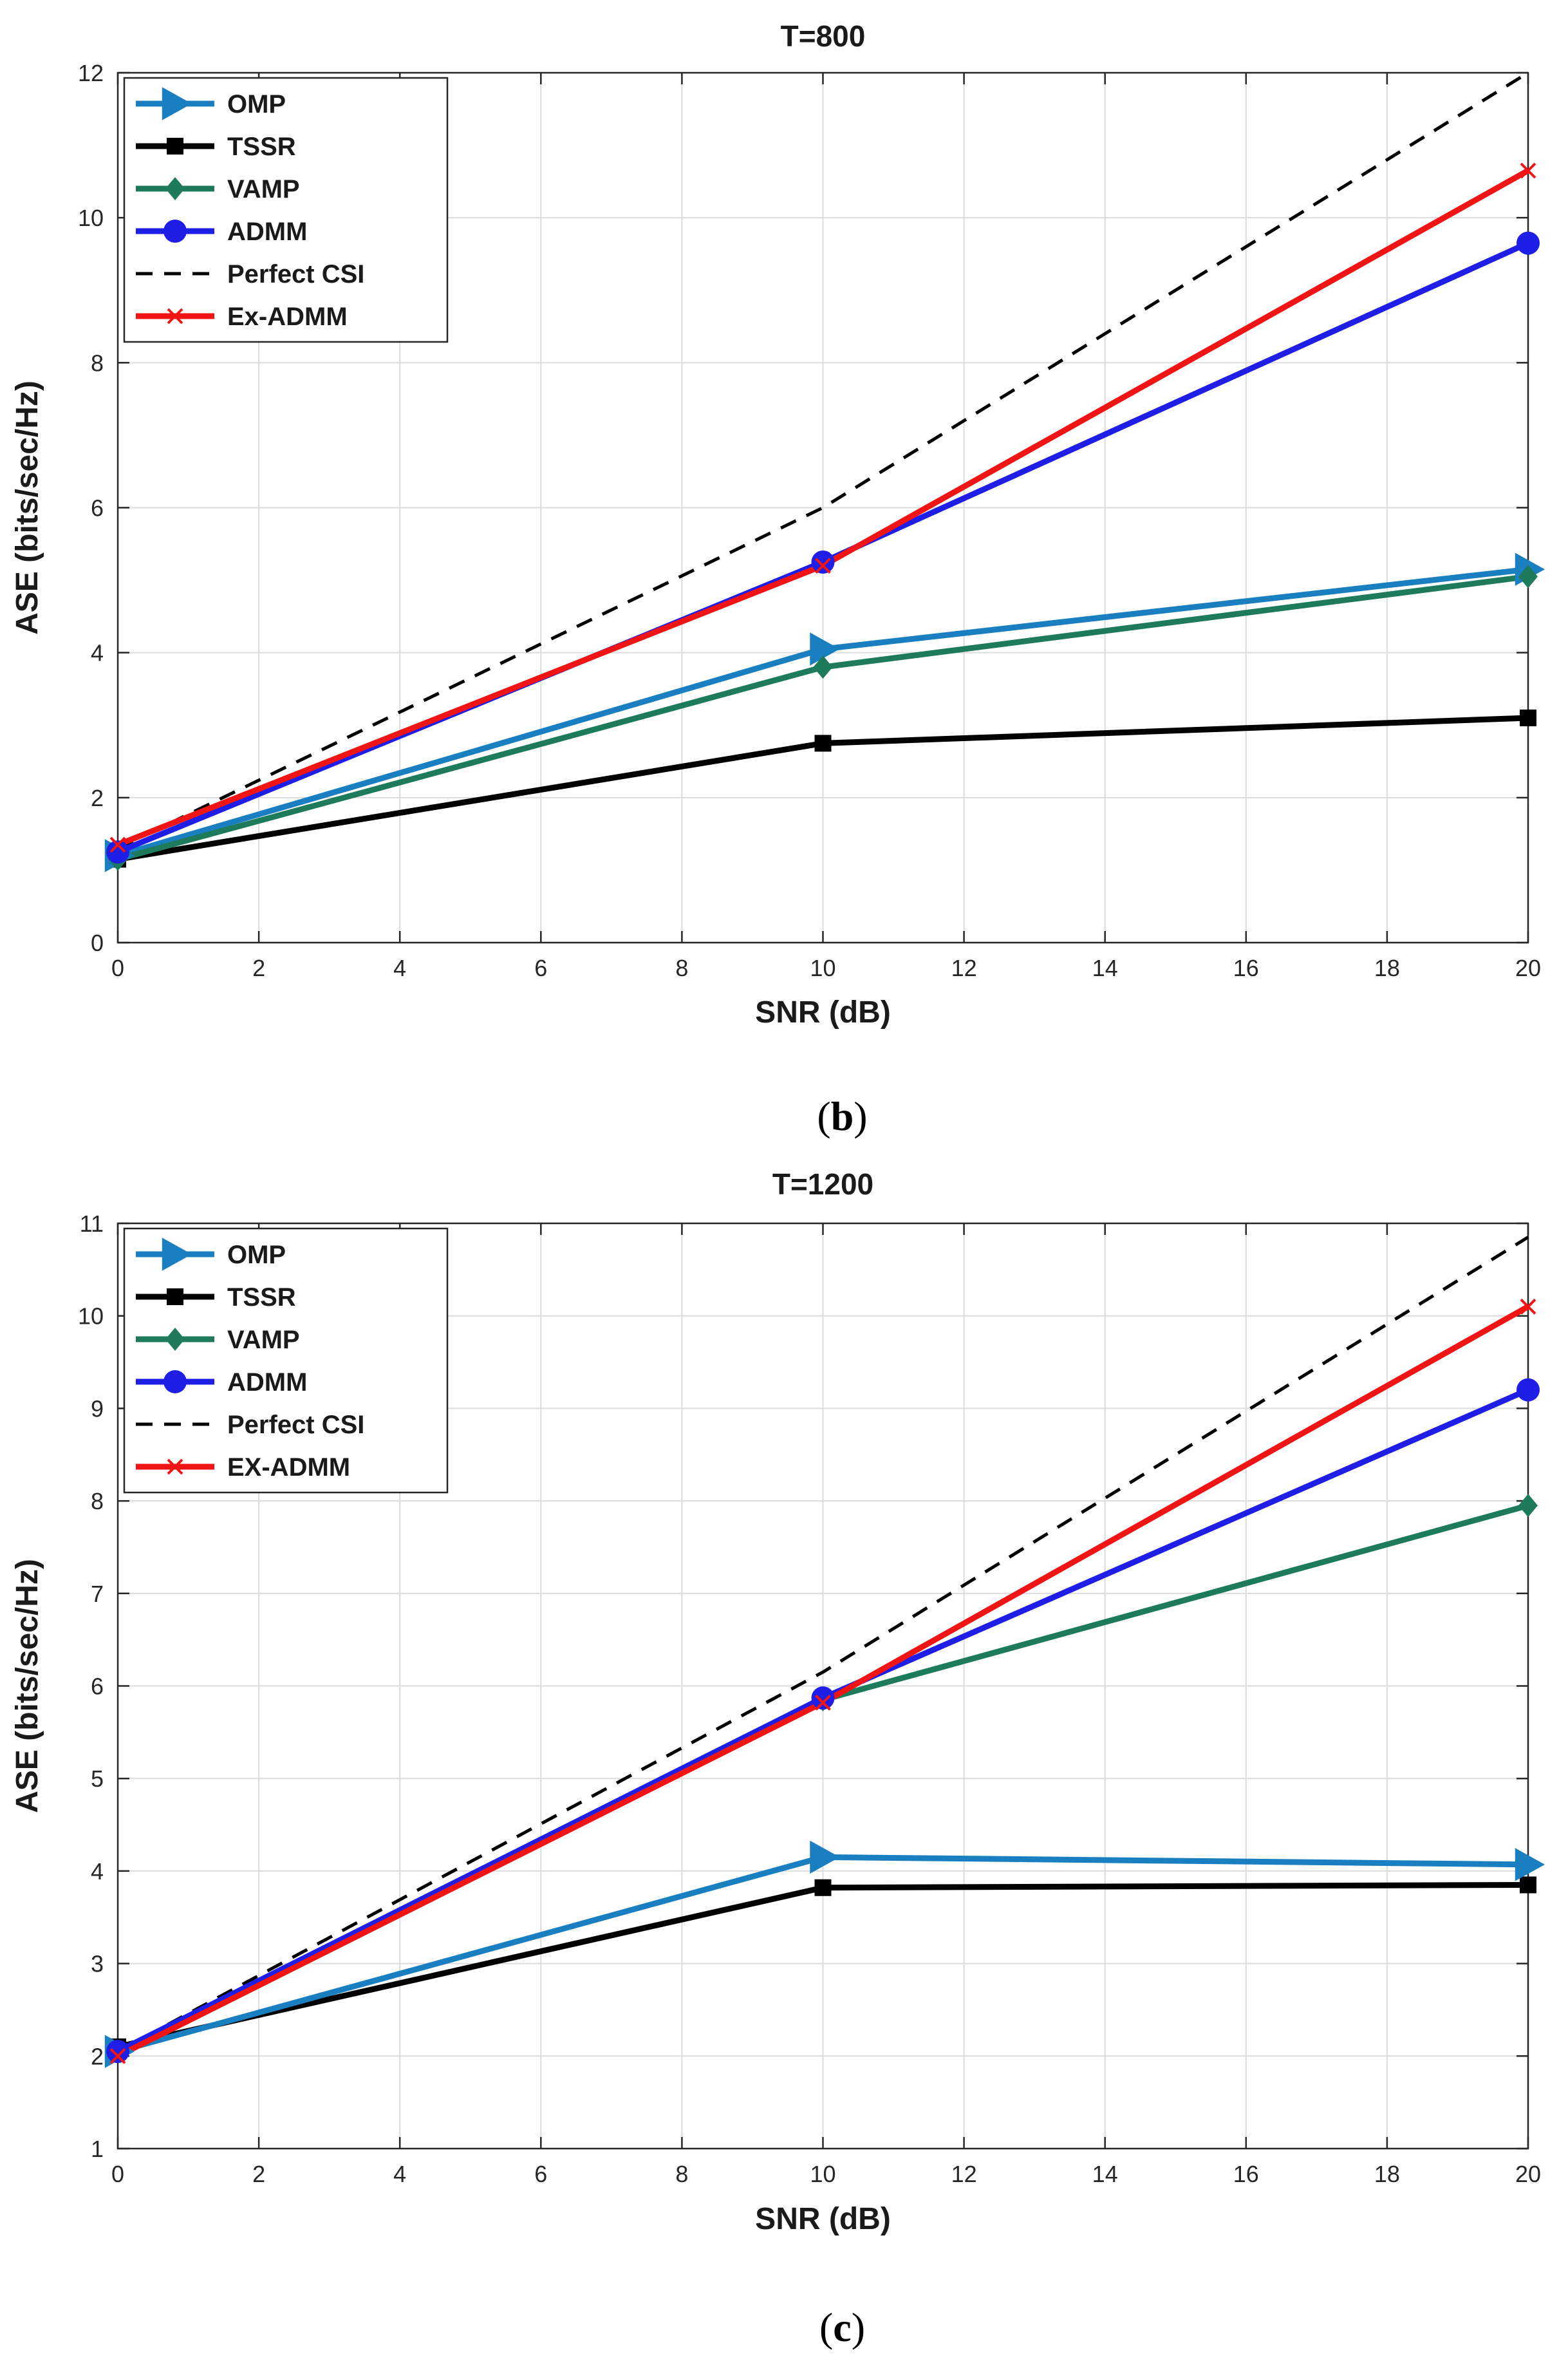 Image resolution: width=1568 pixels, height=2372 pixels. I want to click on x-tick-label: 16, so click(1246, 968).